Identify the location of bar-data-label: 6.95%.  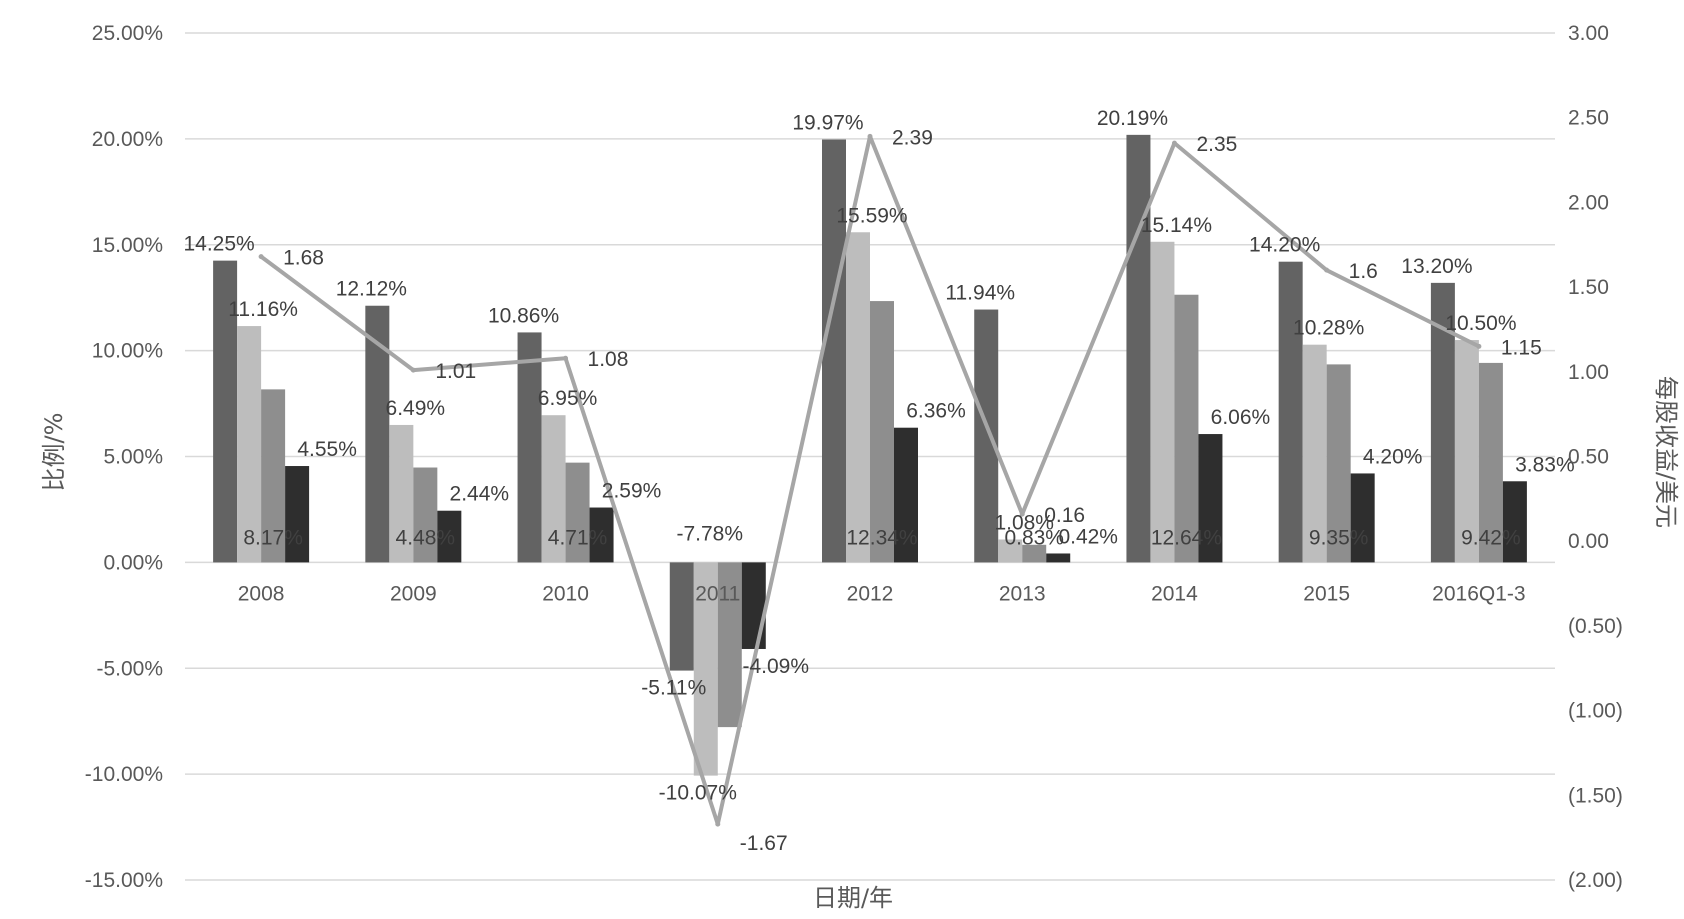
(568, 398).